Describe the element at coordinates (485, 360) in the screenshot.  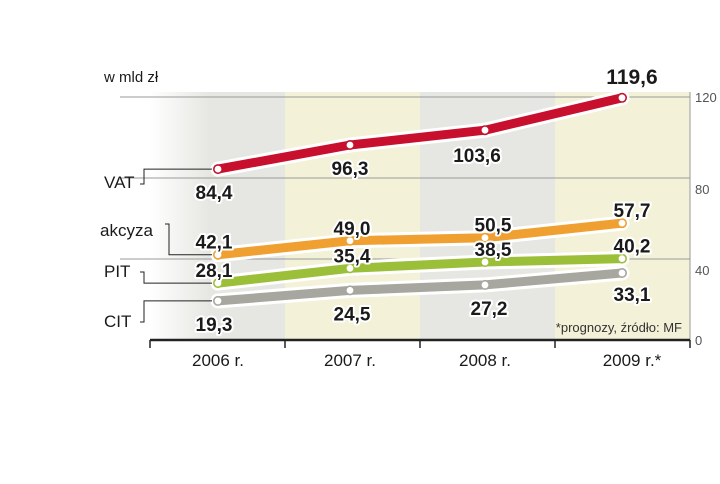
I see `x-tick-label-3: 2008 r.` at that location.